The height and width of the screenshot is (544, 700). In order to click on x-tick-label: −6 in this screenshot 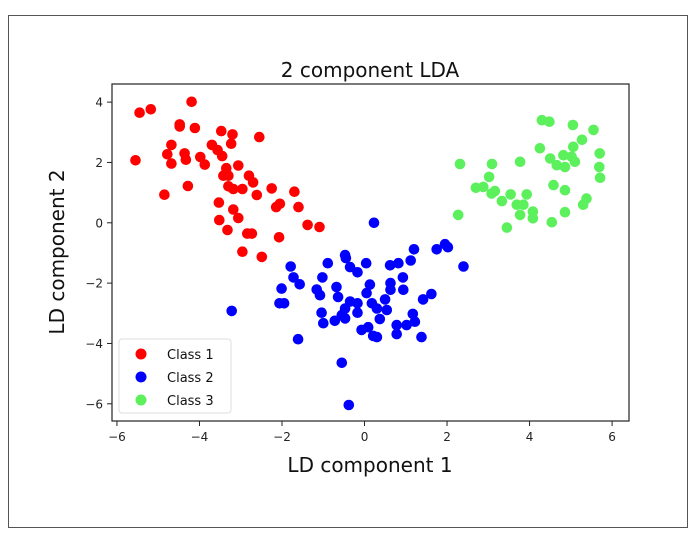, I will do `click(117, 437)`.